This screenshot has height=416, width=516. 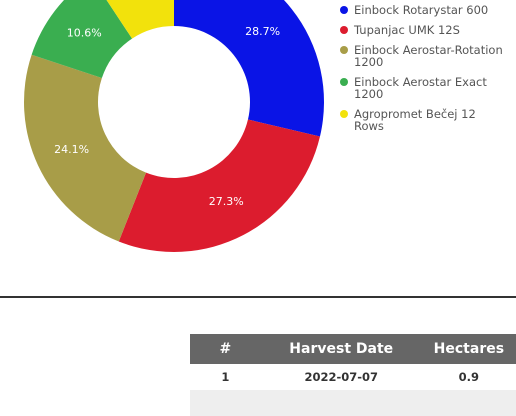 What do you see at coordinates (469, 377) in the screenshot?
I see `table-cell: 0.9` at bounding box center [469, 377].